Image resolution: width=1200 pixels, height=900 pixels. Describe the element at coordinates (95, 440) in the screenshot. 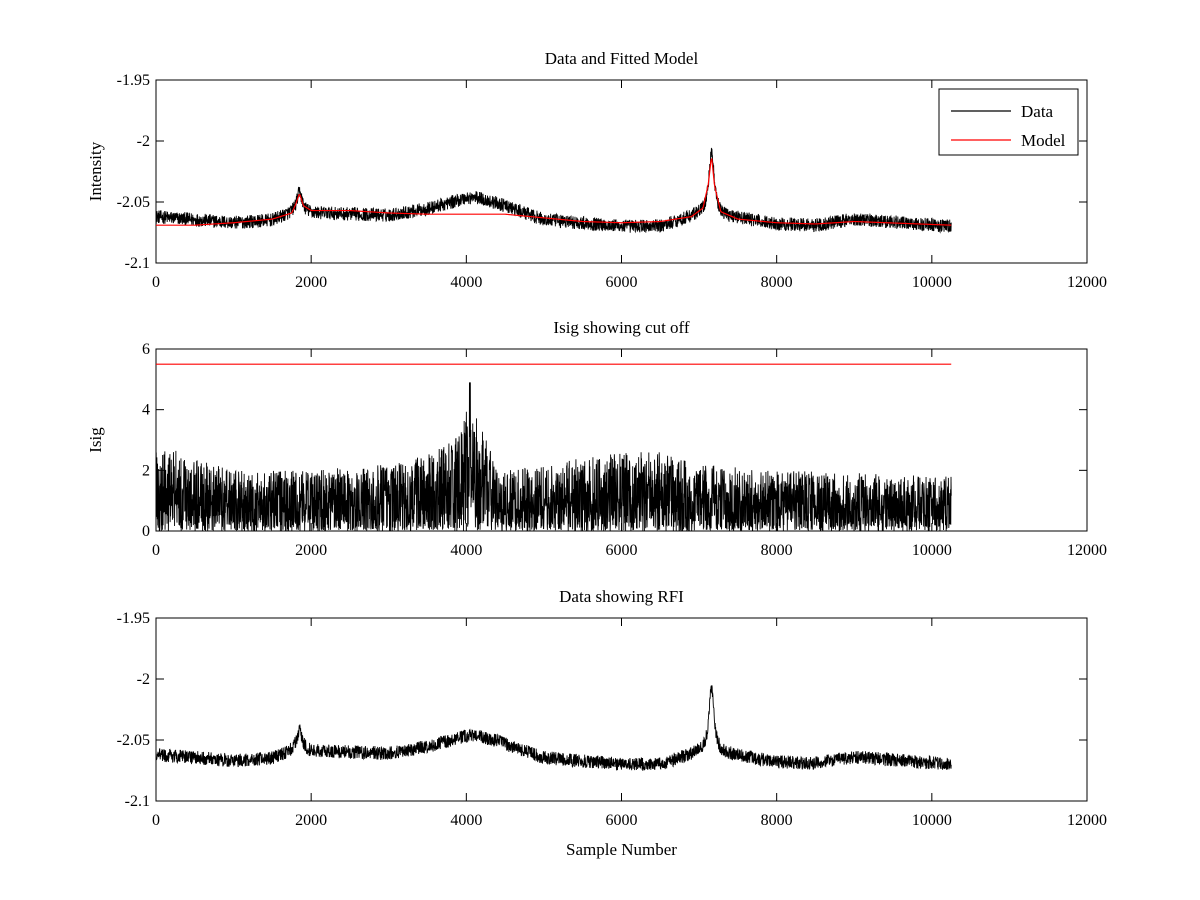

I see `y-axis-label: Isig` at that location.